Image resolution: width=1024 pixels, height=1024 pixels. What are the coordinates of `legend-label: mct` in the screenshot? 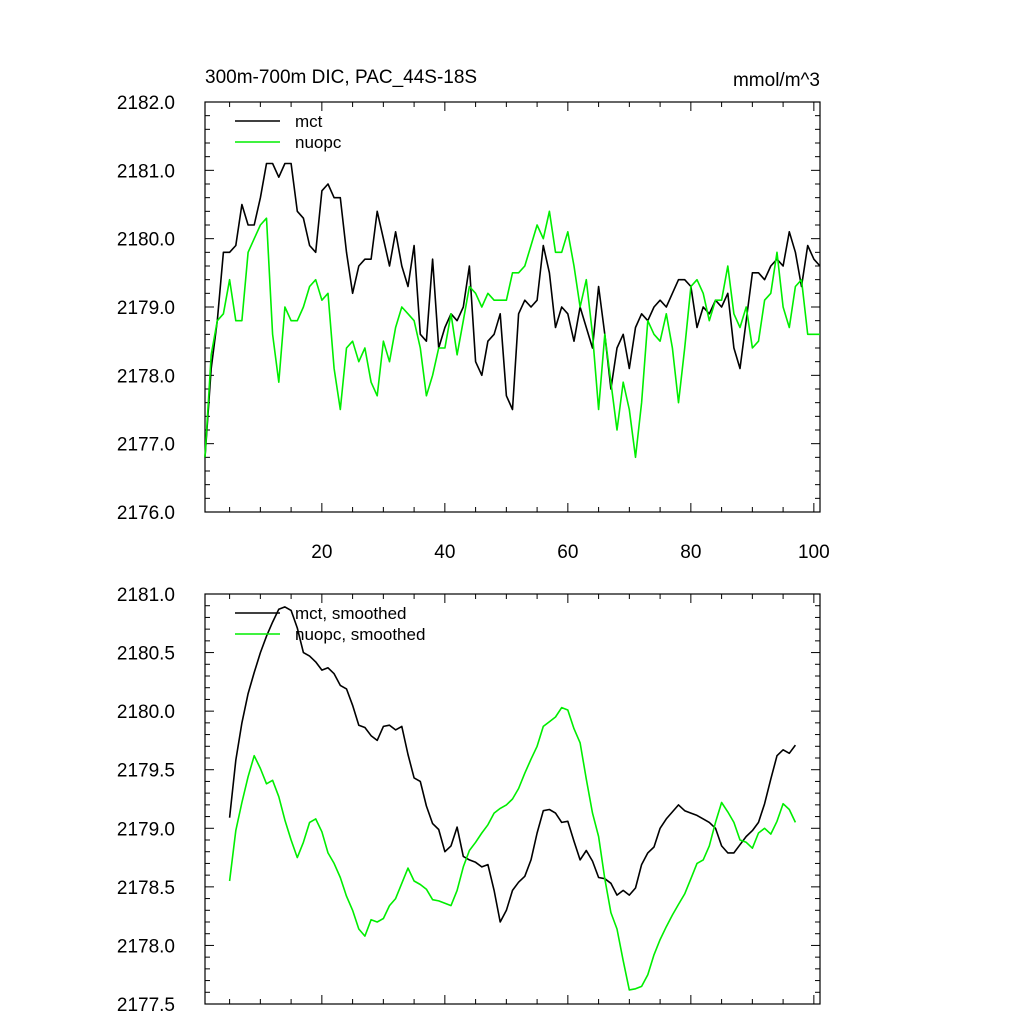 It's located at (309, 121).